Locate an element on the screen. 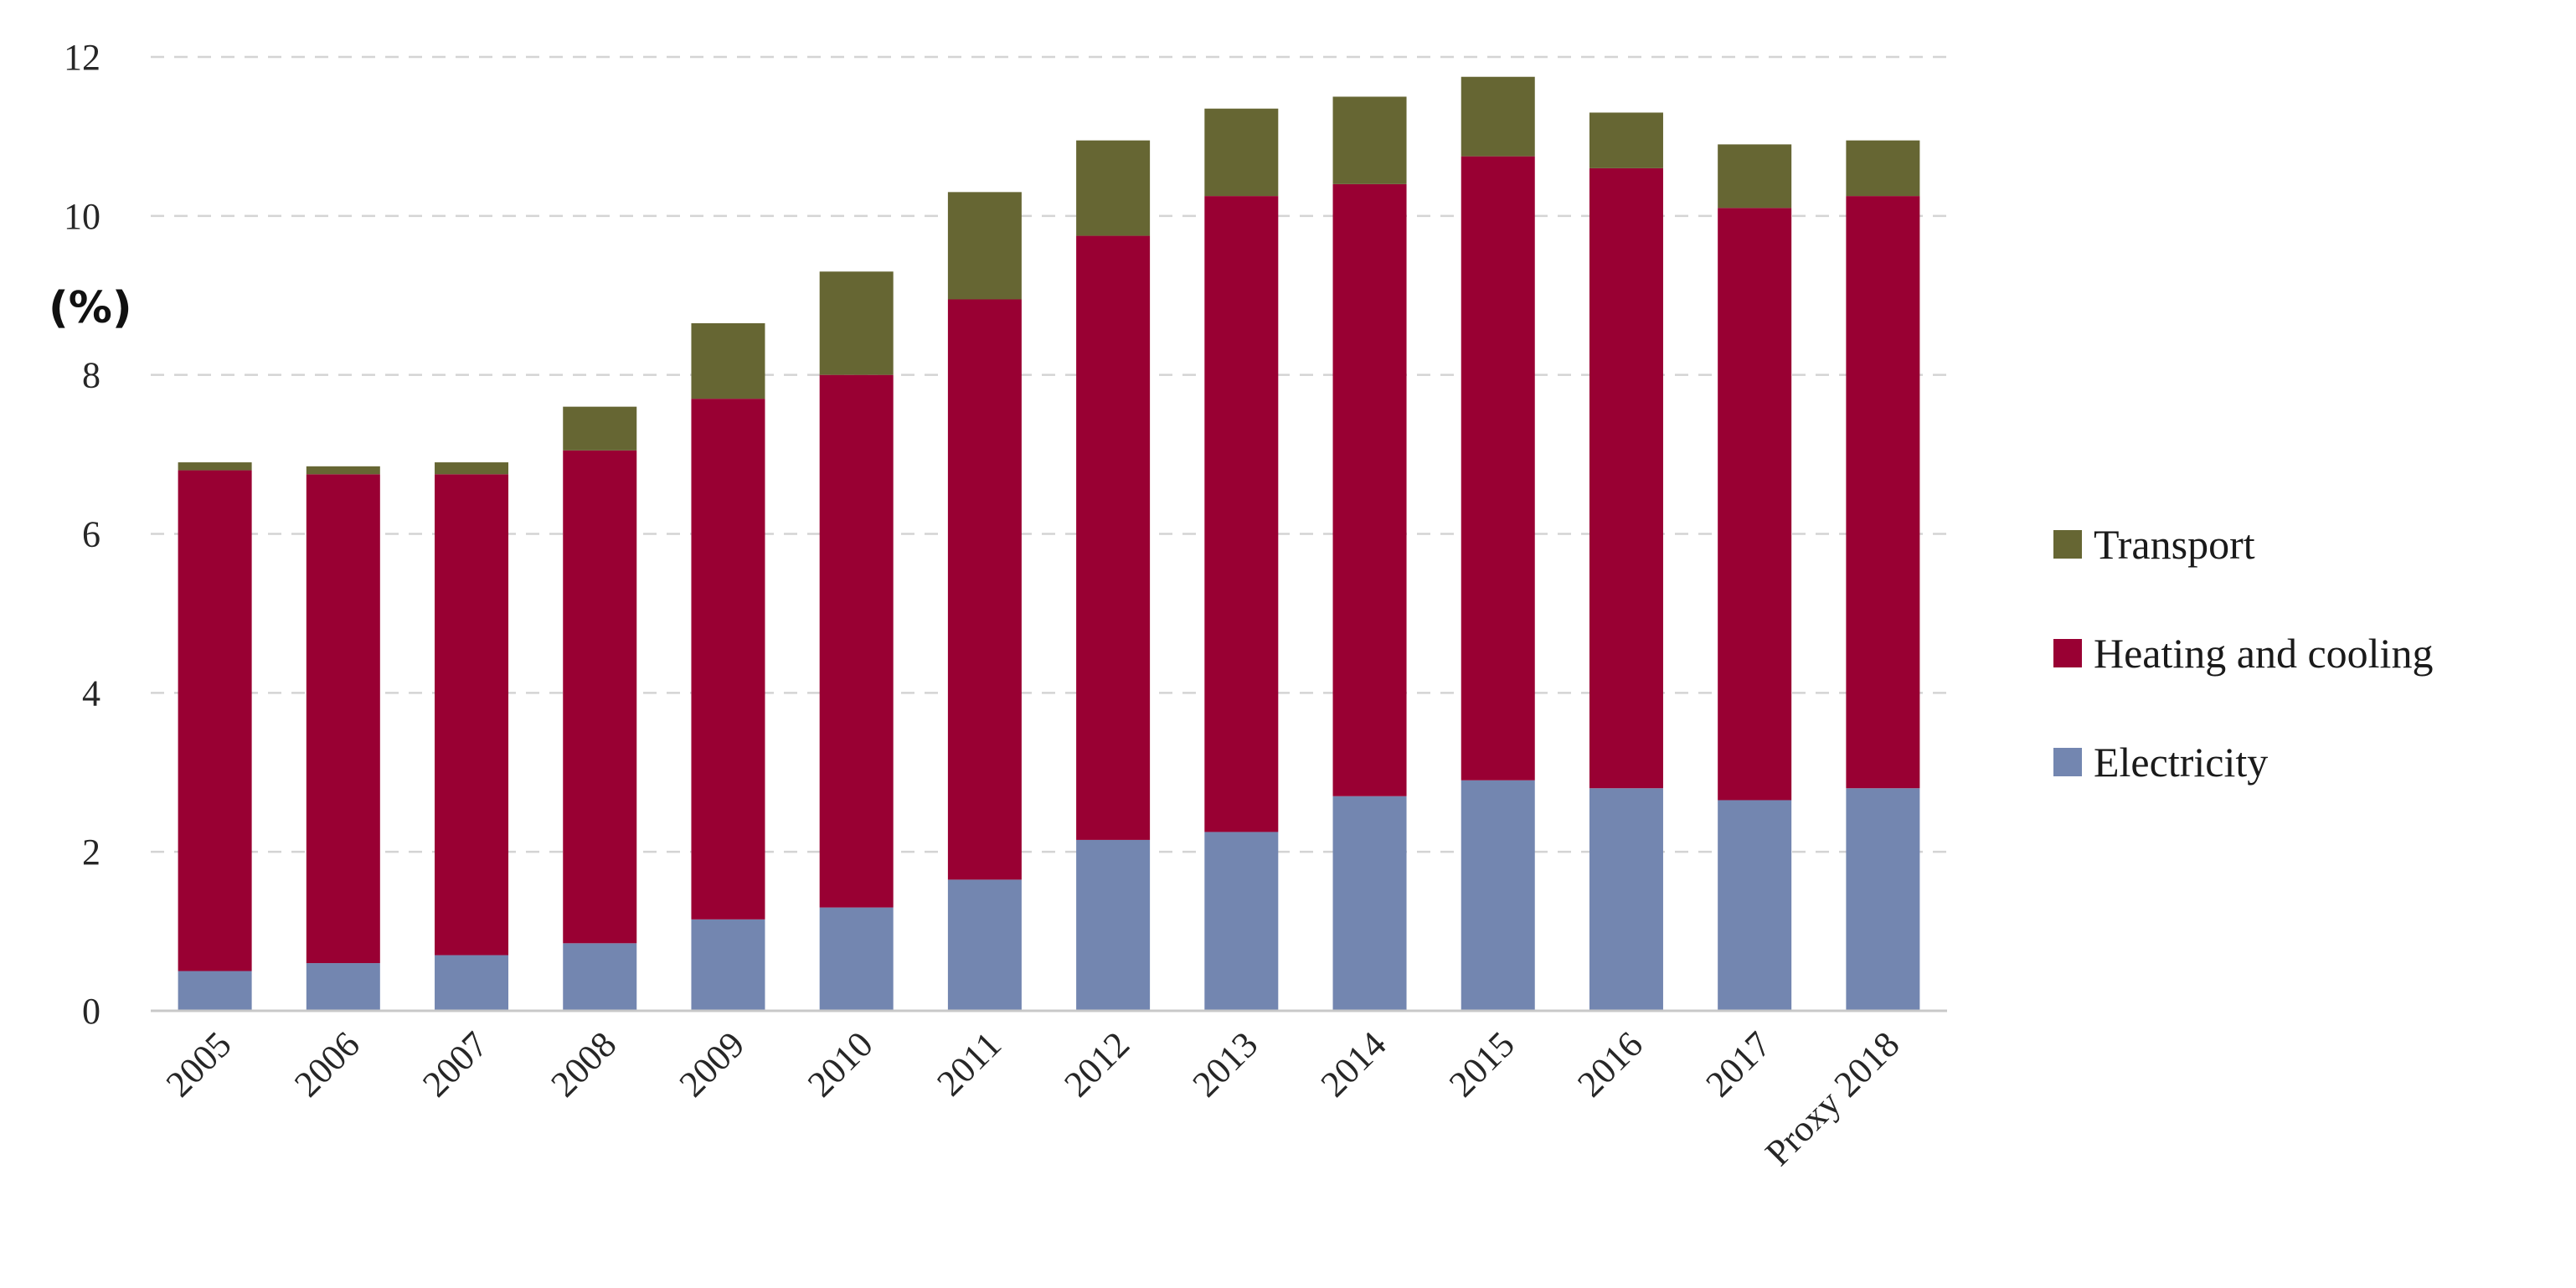 This screenshot has height=1288, width=2576. bar-heating-and-cooling-2016 is located at coordinates (1626, 478).